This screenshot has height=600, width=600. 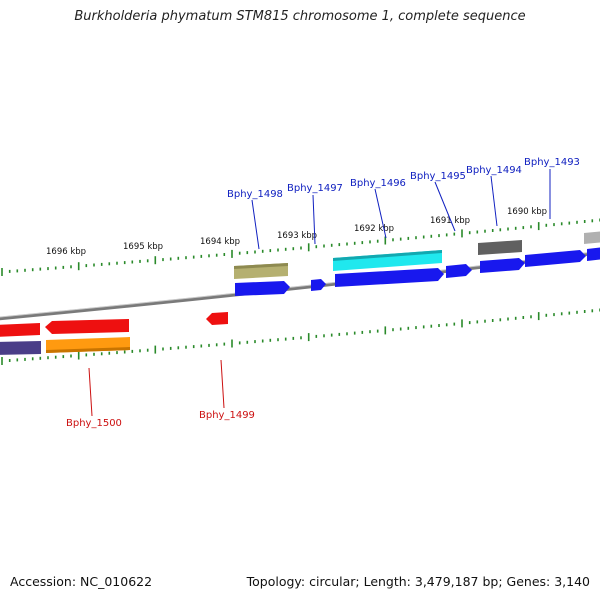 I want to click on scale-label: 1692 kbp, so click(x=374, y=229).